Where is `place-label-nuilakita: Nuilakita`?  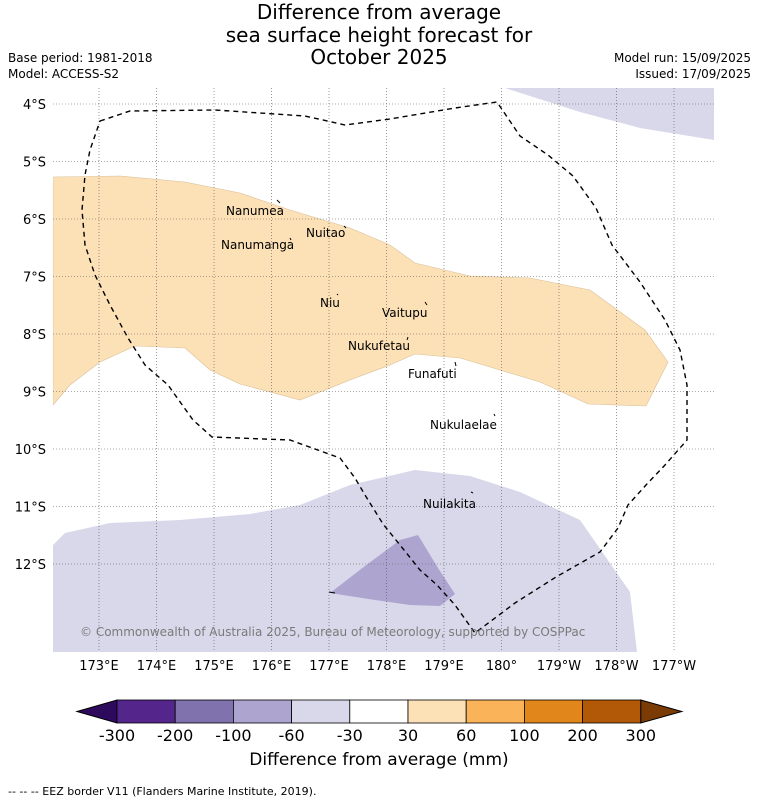
place-label-nuilakita: Nuilakita is located at coordinates (449, 504).